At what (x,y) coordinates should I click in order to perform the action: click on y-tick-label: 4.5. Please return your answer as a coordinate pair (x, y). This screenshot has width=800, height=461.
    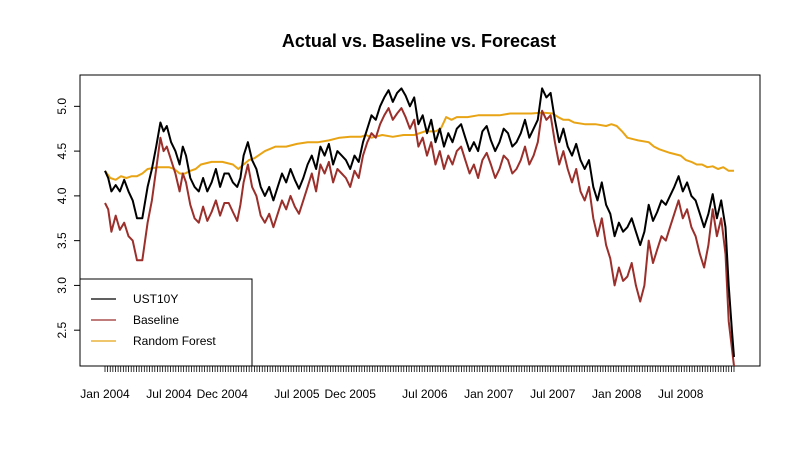
    Looking at the image, I should click on (62, 150).